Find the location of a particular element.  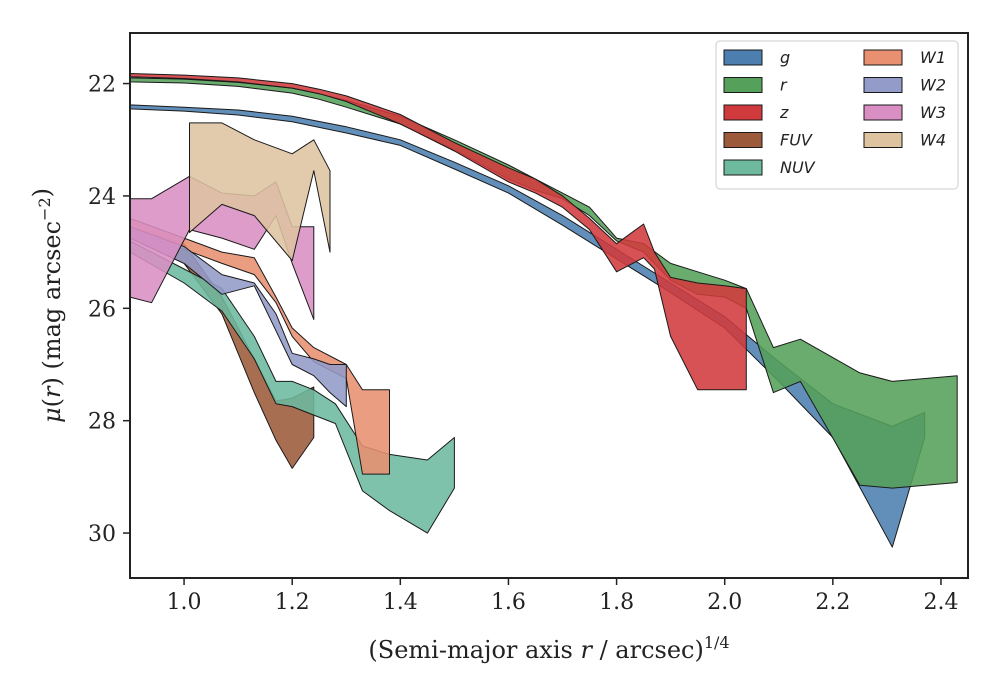

legend-swatch-W2 is located at coordinates (883, 85).